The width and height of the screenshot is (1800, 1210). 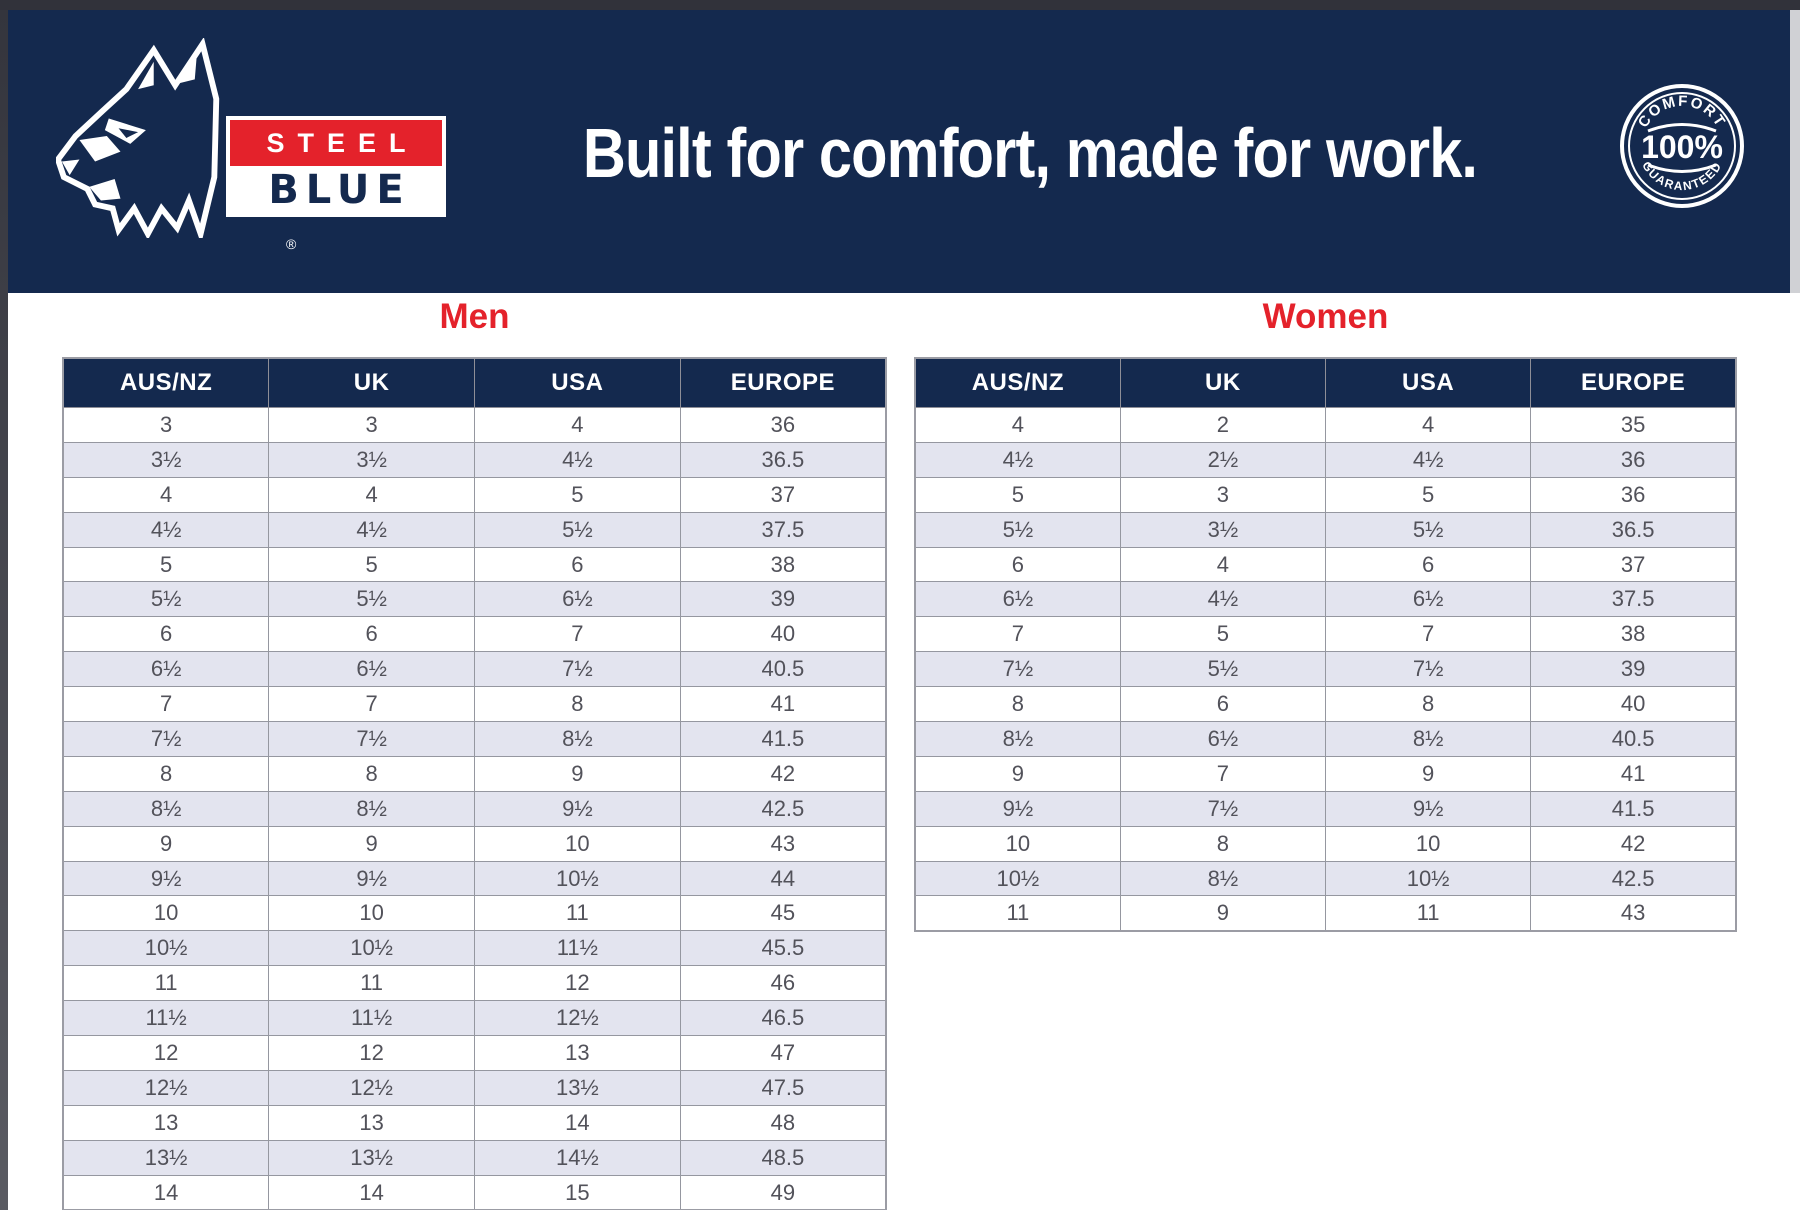 What do you see at coordinates (1223, 459) in the screenshot?
I see `size-cell: 2½` at bounding box center [1223, 459].